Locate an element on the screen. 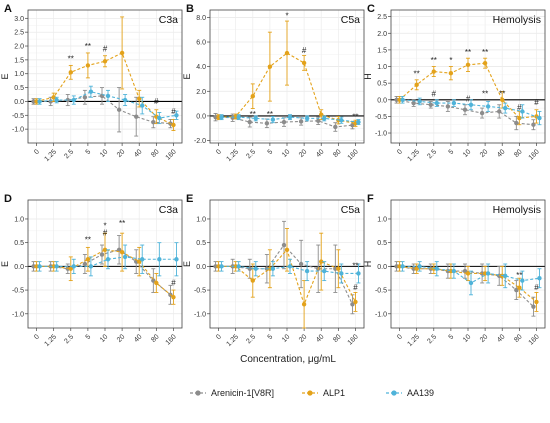  panel-letter: C is located at coordinates (371, 9).